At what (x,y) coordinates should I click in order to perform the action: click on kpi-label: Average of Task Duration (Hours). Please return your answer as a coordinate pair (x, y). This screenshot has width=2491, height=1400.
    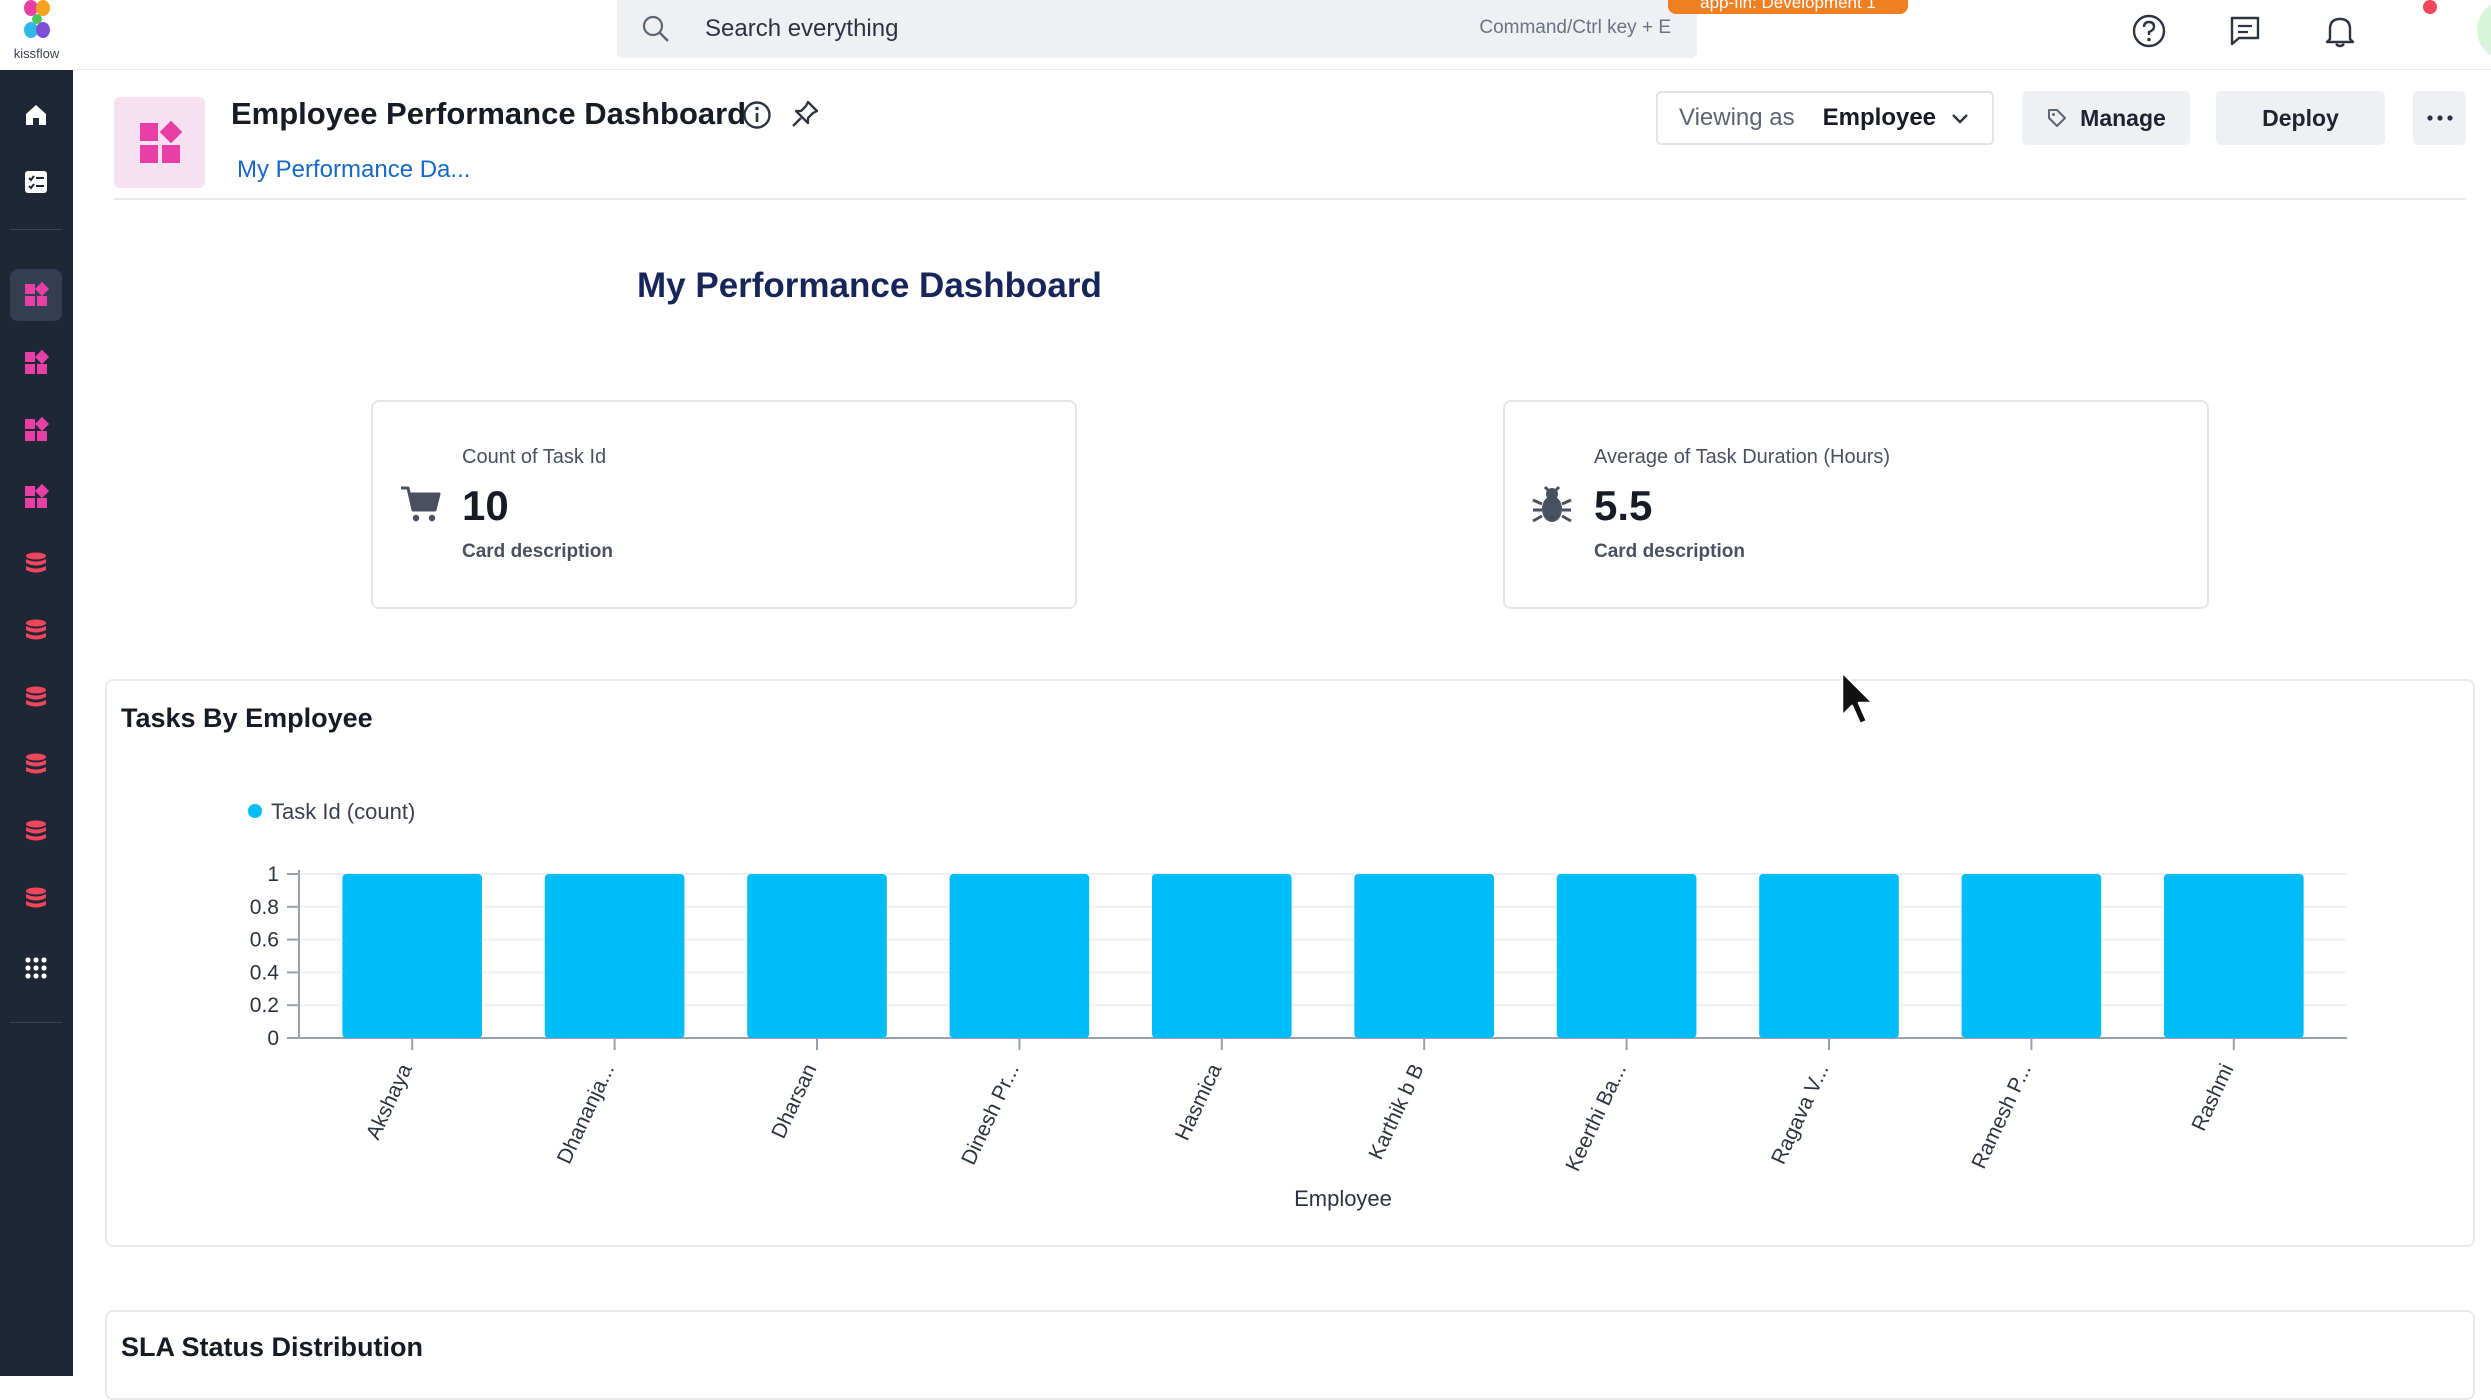
    Looking at the image, I should click on (1742, 457).